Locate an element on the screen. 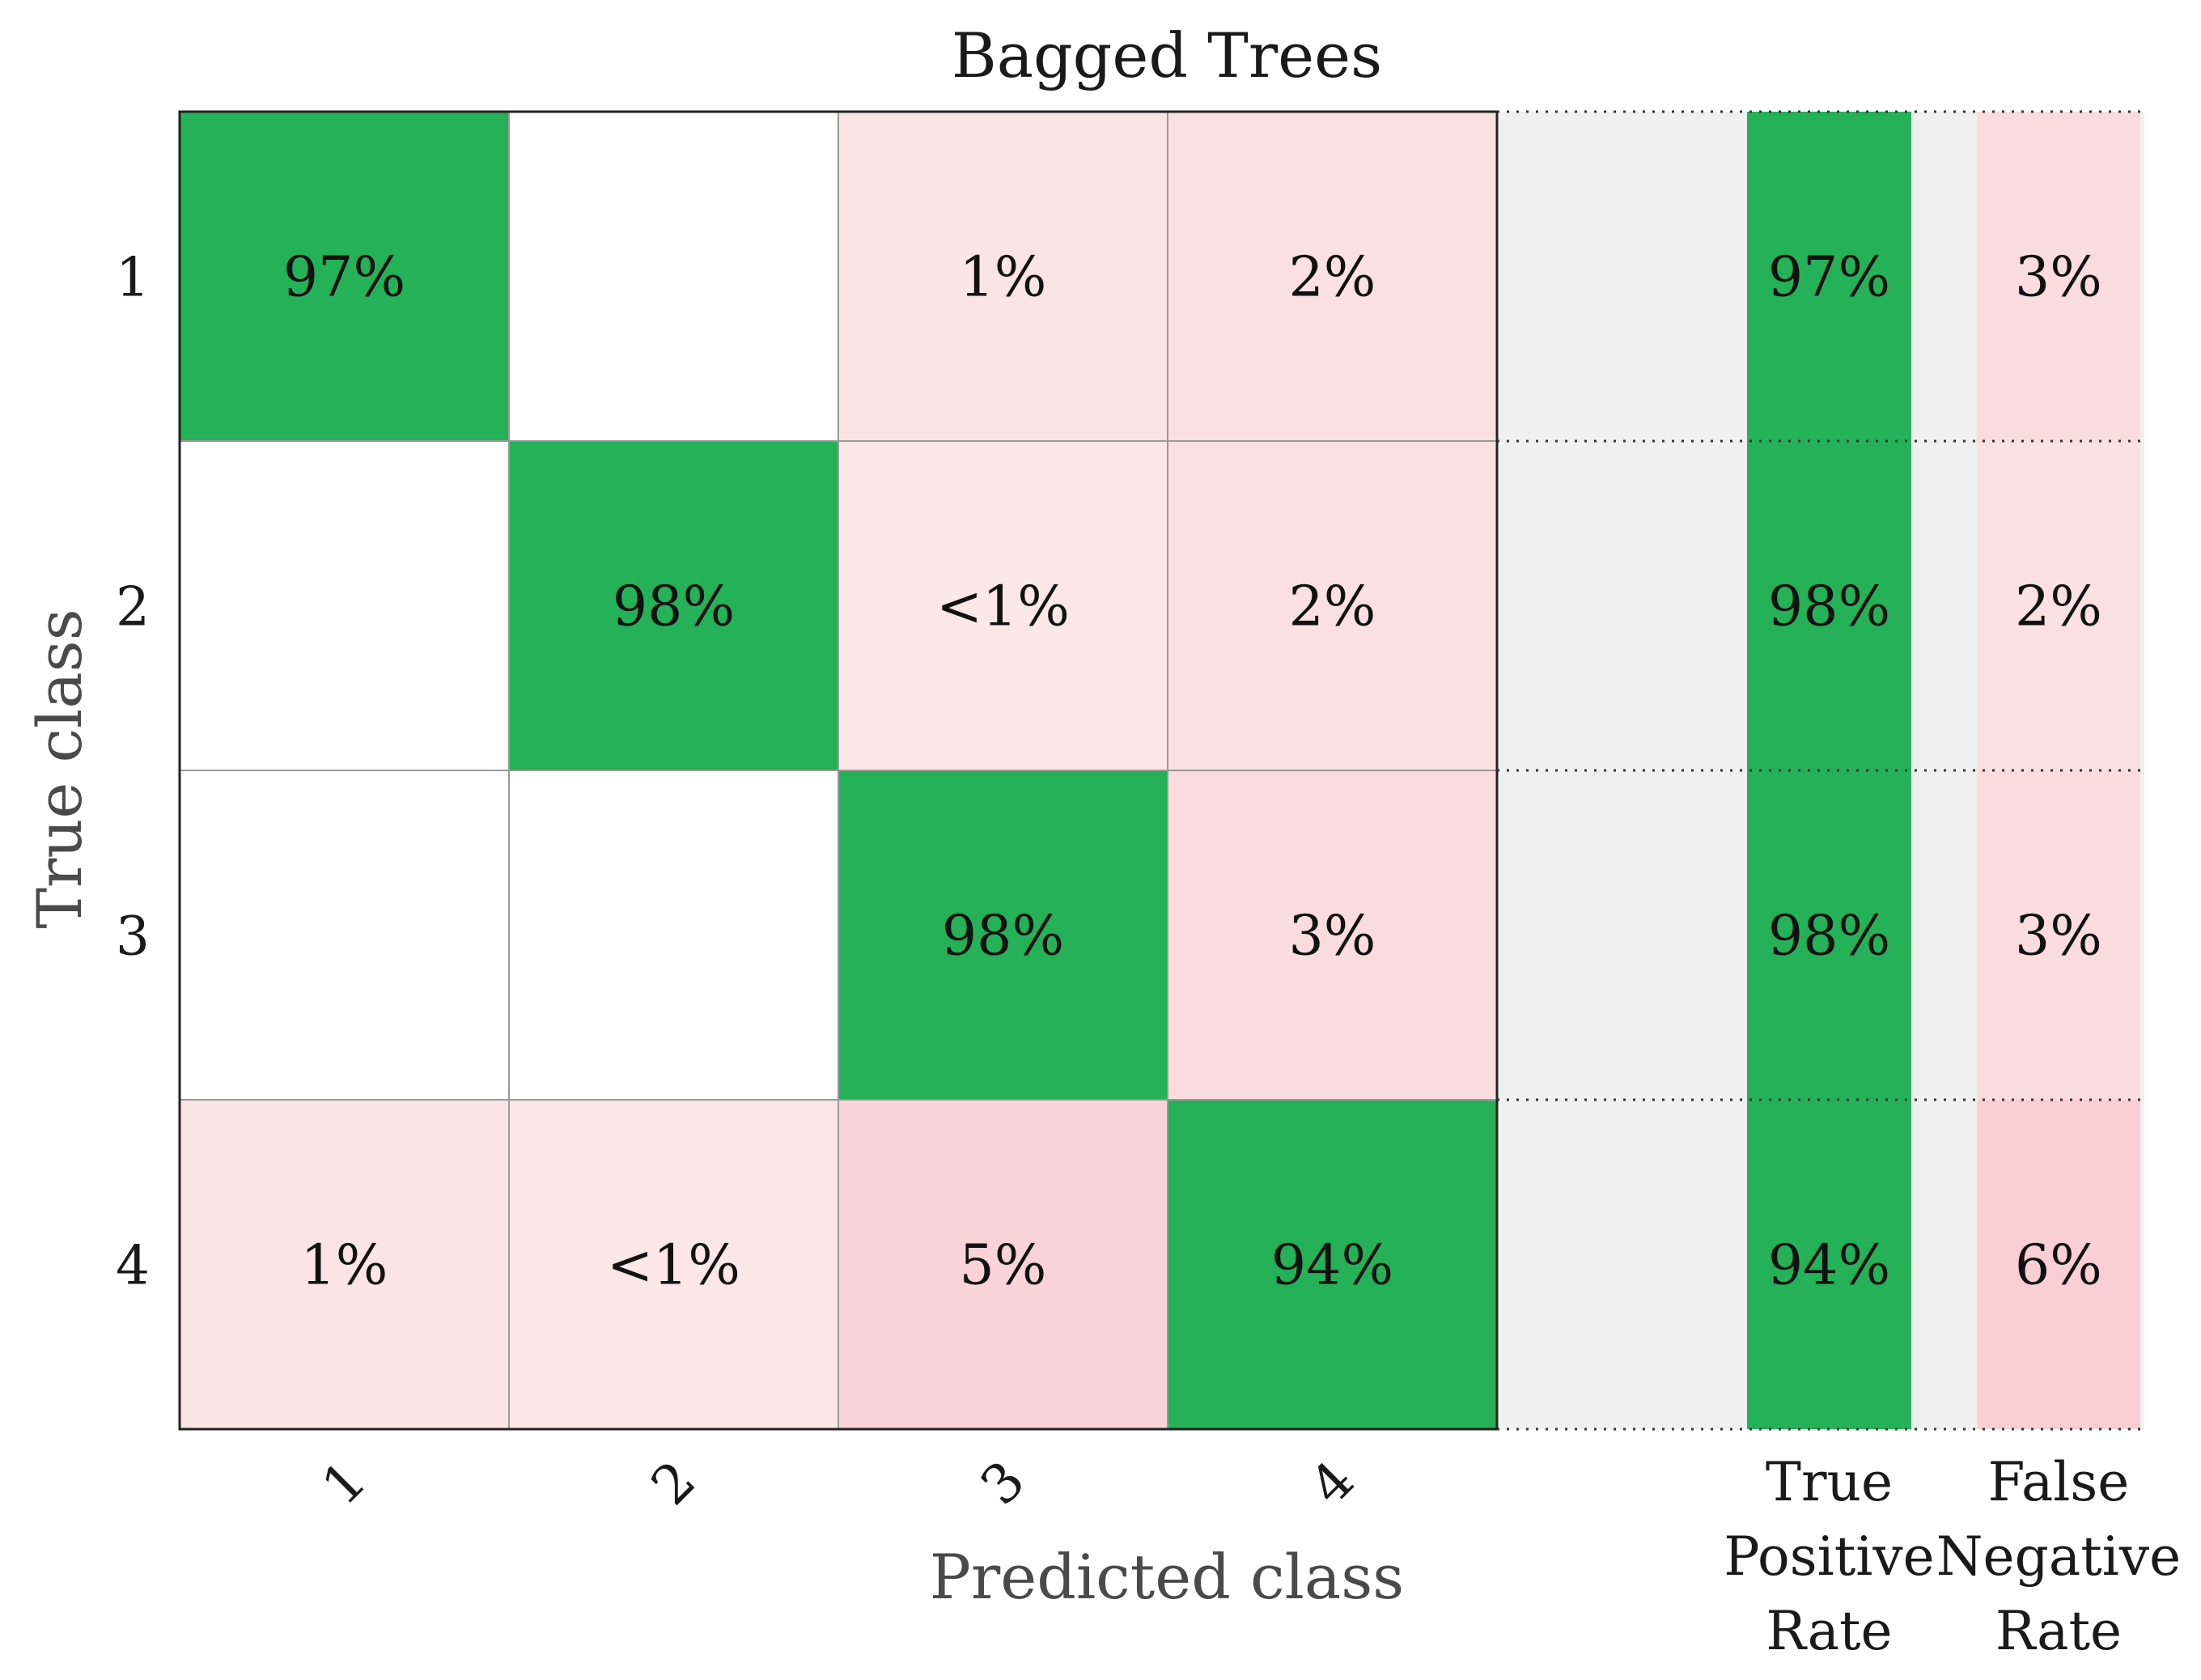 This screenshot has width=2201, height=1680. matrix-cell-r3-c3 is located at coordinates (1003, 936).